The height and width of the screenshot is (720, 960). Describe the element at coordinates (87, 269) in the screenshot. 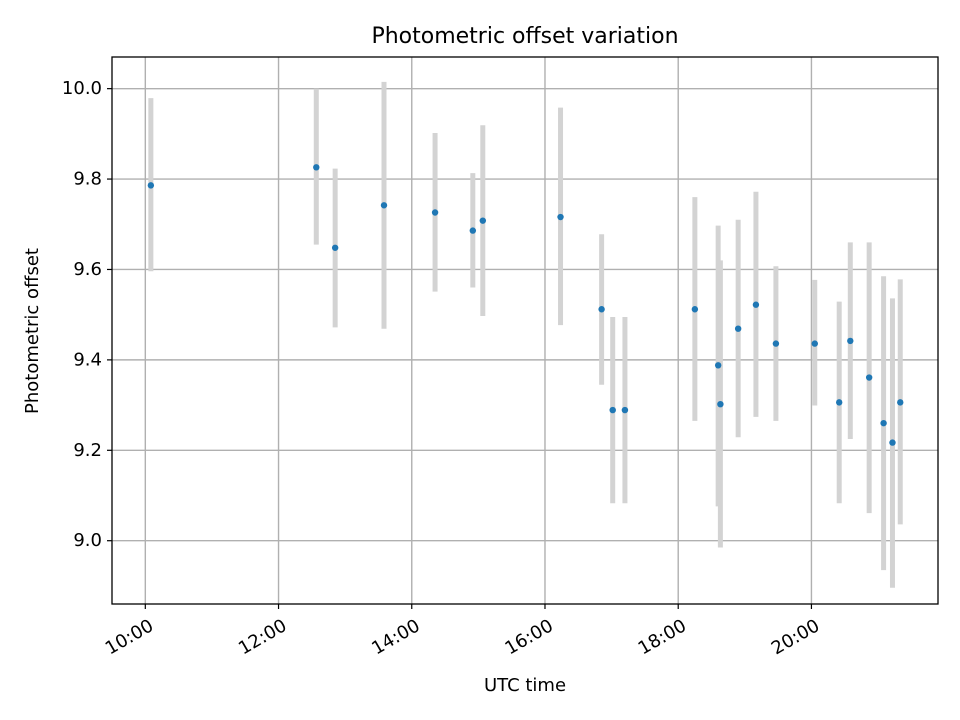

I see `y-tick-label: 9.6` at that location.